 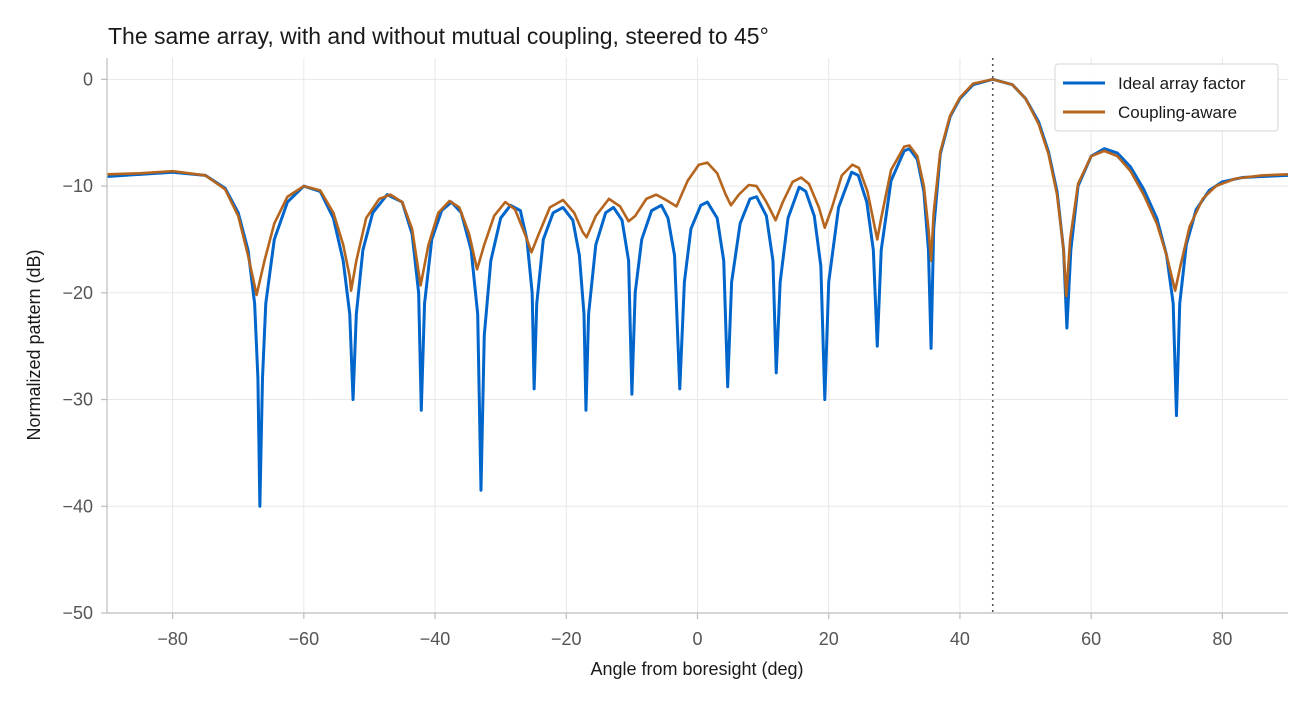 I want to click on y-tick-label: −20, so click(x=77, y=293).